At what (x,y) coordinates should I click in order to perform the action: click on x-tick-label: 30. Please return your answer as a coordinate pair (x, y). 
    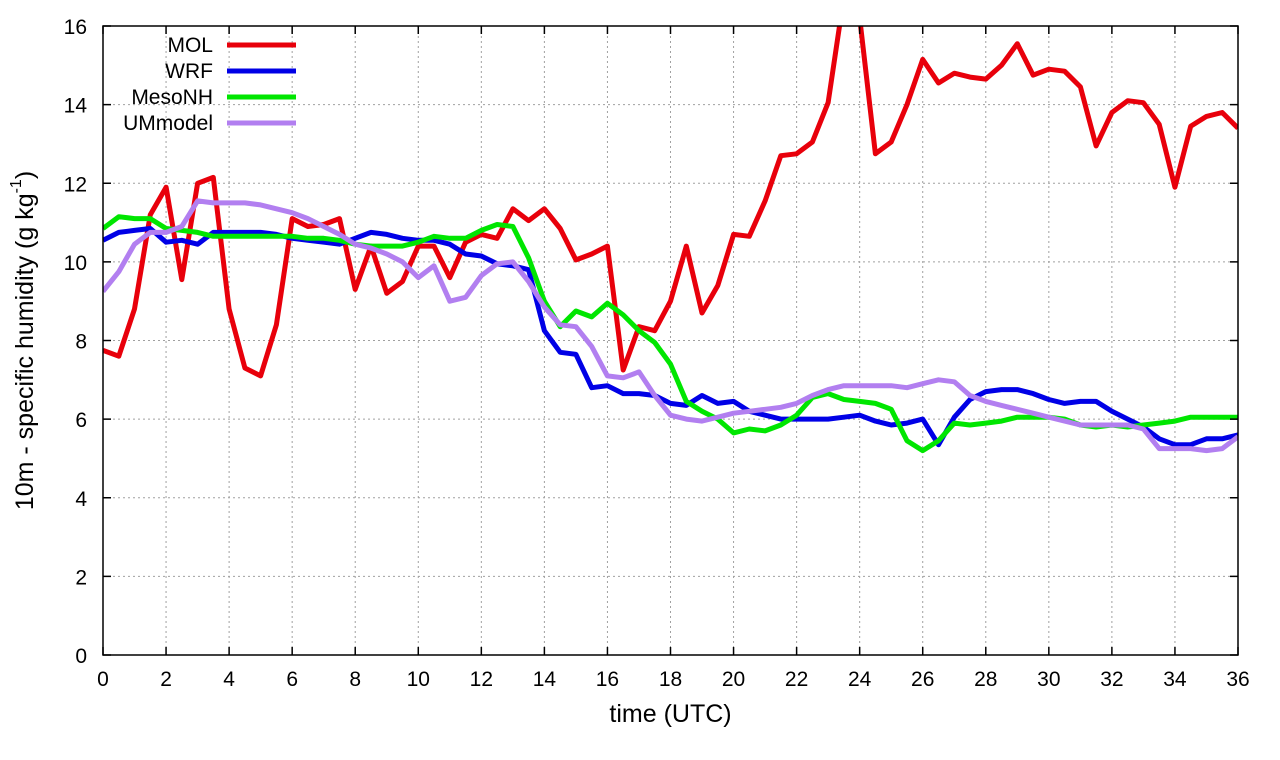
    Looking at the image, I should click on (1048, 679).